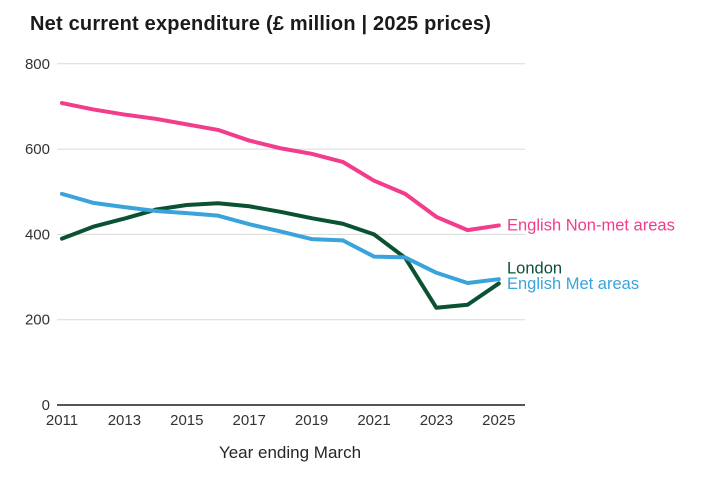 This screenshot has height=479, width=720. I want to click on series-line-english-met-areas, so click(280, 238).